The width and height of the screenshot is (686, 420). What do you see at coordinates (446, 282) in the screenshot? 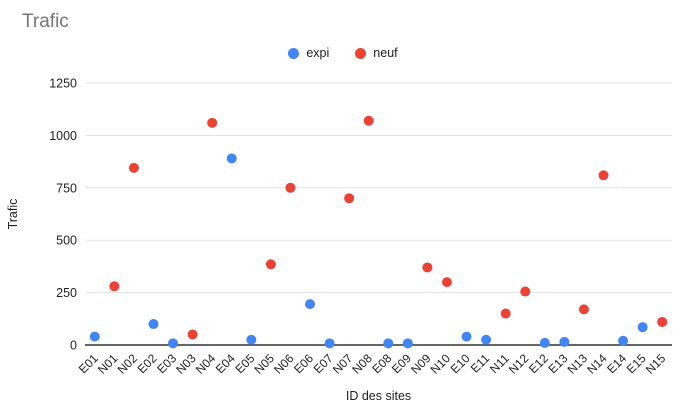
I see `data-point-N10` at bounding box center [446, 282].